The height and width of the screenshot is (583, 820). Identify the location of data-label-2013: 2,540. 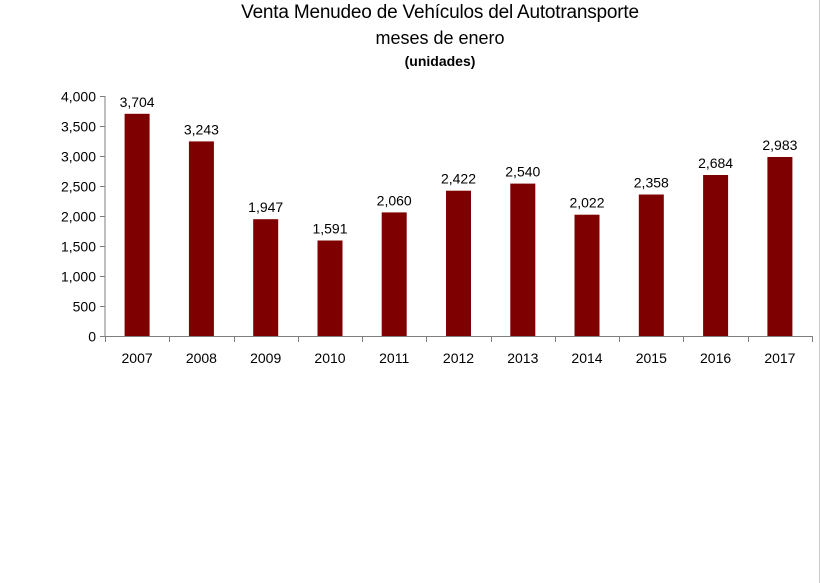
(522, 172).